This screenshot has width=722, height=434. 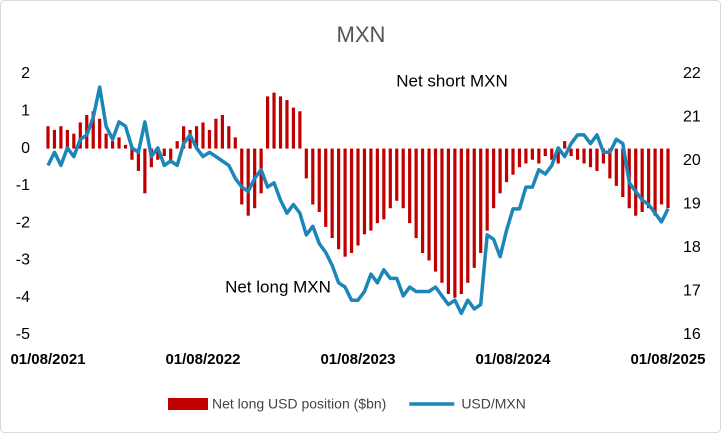 I want to click on y2-tick-label: 17, so click(x=692, y=291).